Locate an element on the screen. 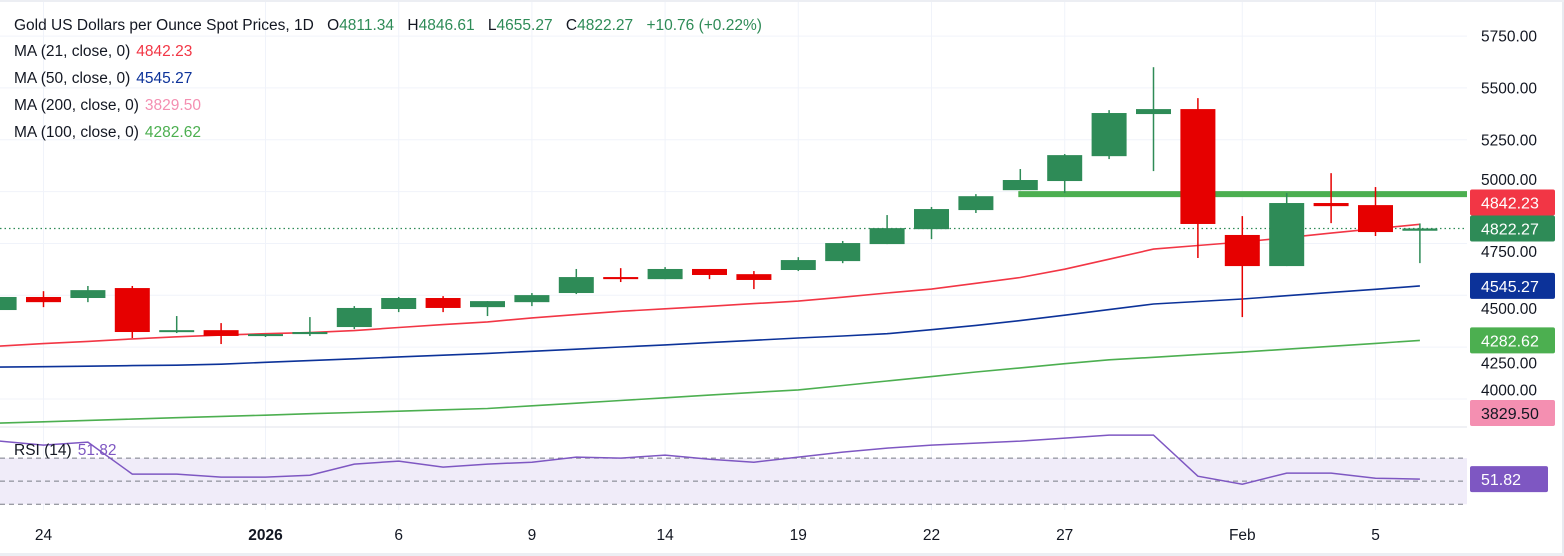 The width and height of the screenshot is (1564, 556). close-key: C is located at coordinates (571, 25).